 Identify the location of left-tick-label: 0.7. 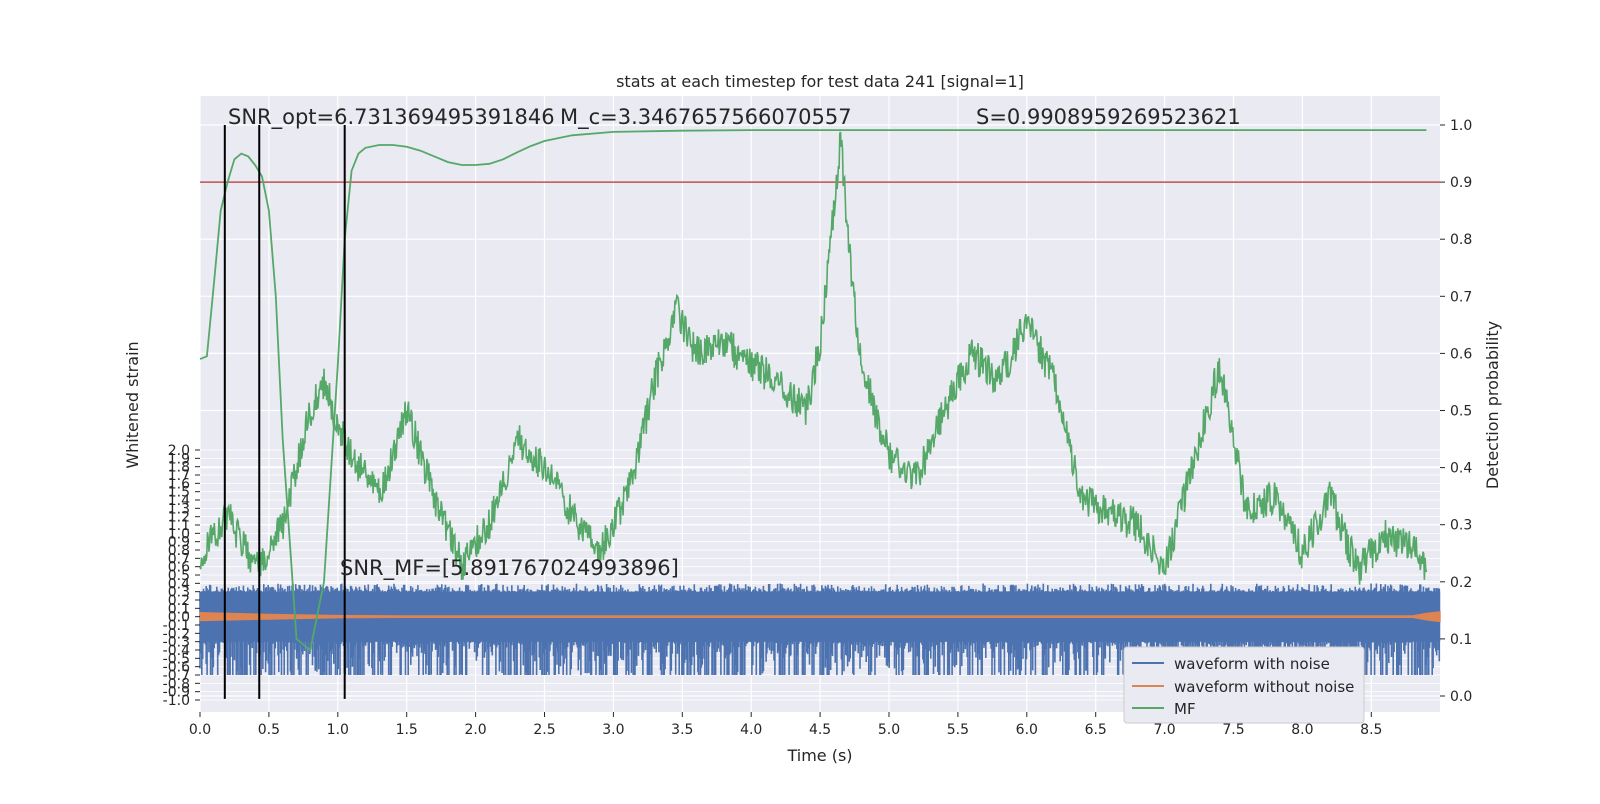
(179, 559).